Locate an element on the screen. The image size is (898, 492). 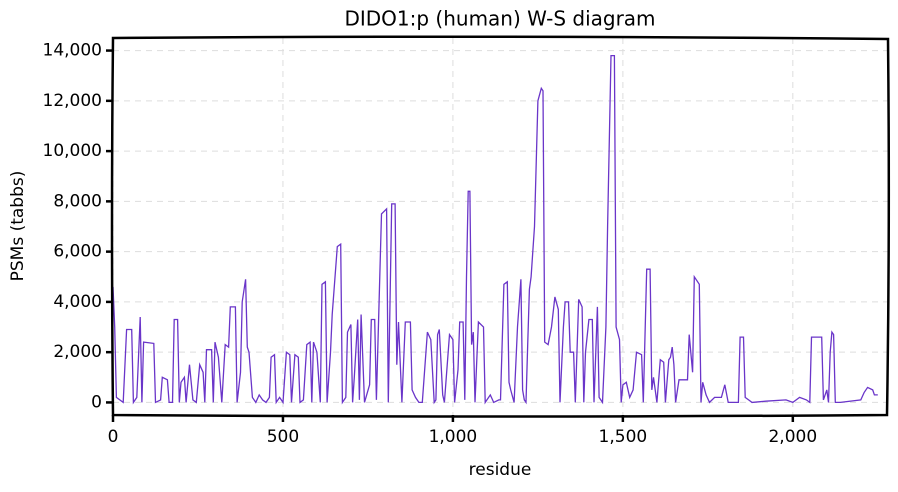
y-tick-label: 4,000 is located at coordinates (77, 302).